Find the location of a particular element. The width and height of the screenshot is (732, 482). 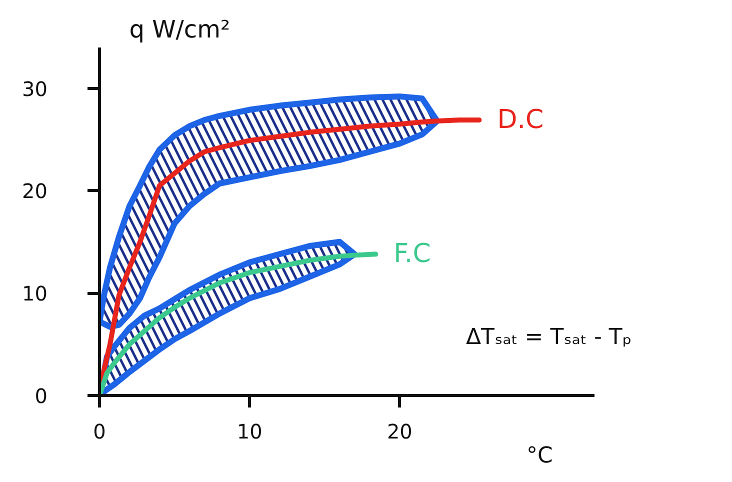

series-label: F.C is located at coordinates (412, 254).